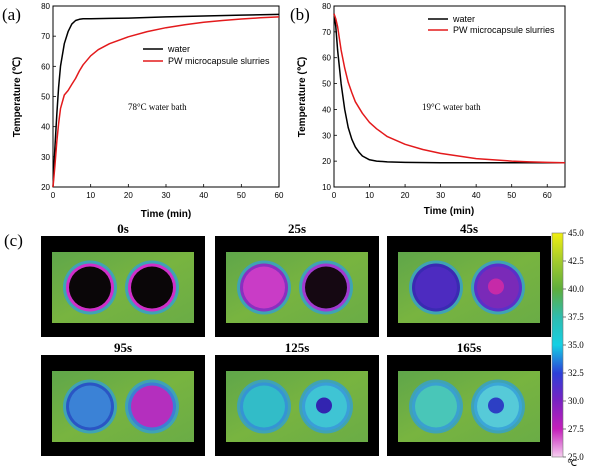 The width and height of the screenshot is (595, 467). Describe the element at coordinates (326, 84) in the screenshot. I see `y-tick-label-b: 50` at that location.